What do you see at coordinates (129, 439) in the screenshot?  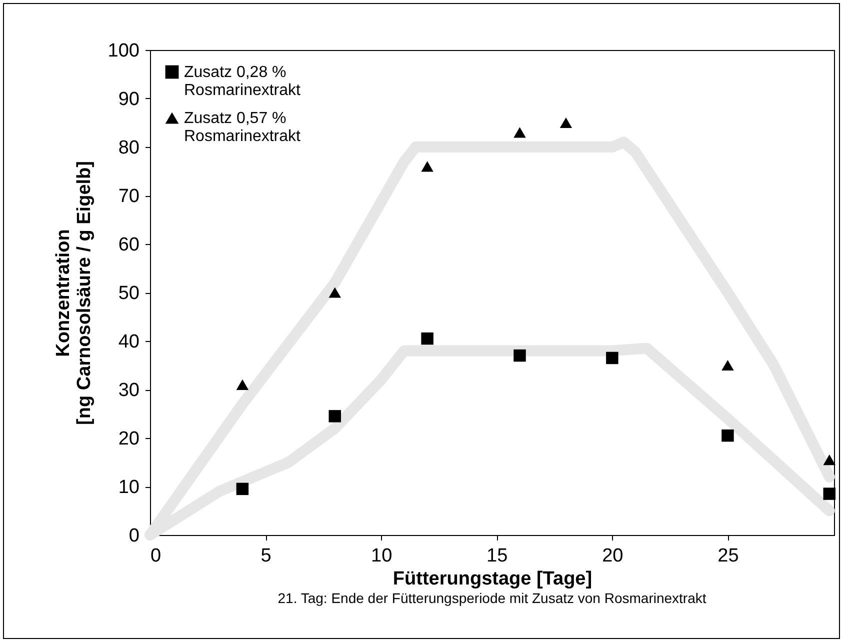 I see `y-tick-label: 20` at bounding box center [129, 439].